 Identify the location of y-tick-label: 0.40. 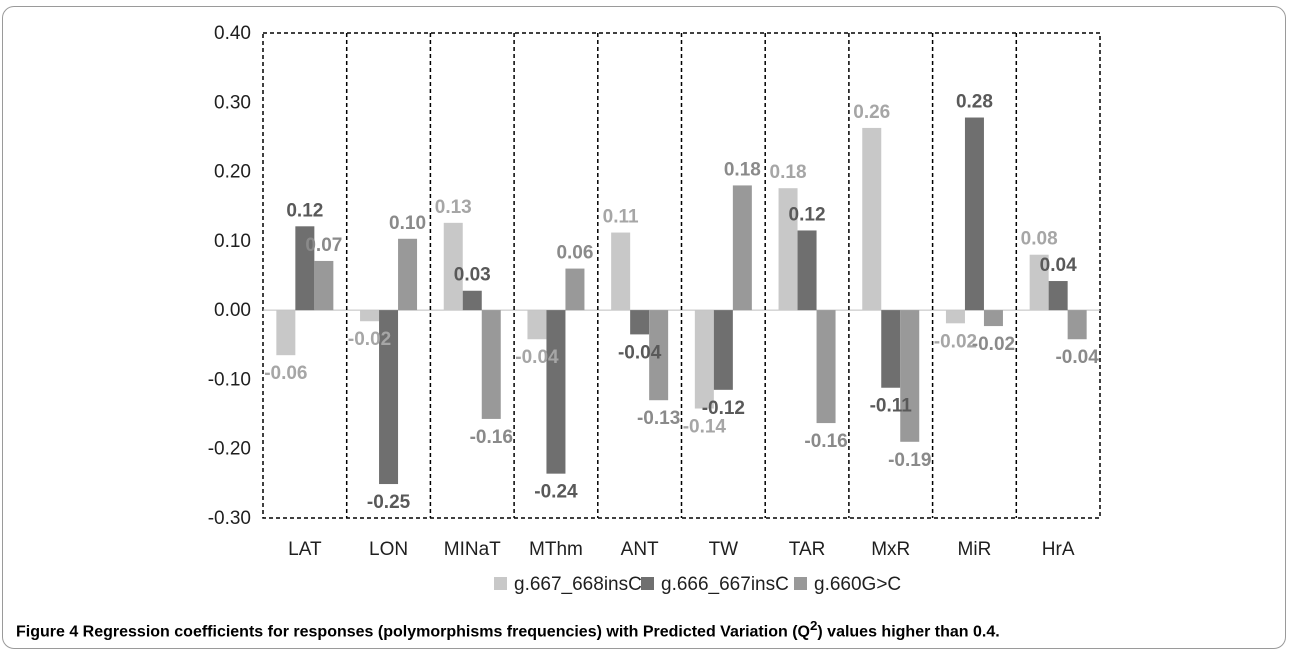
(232, 33).